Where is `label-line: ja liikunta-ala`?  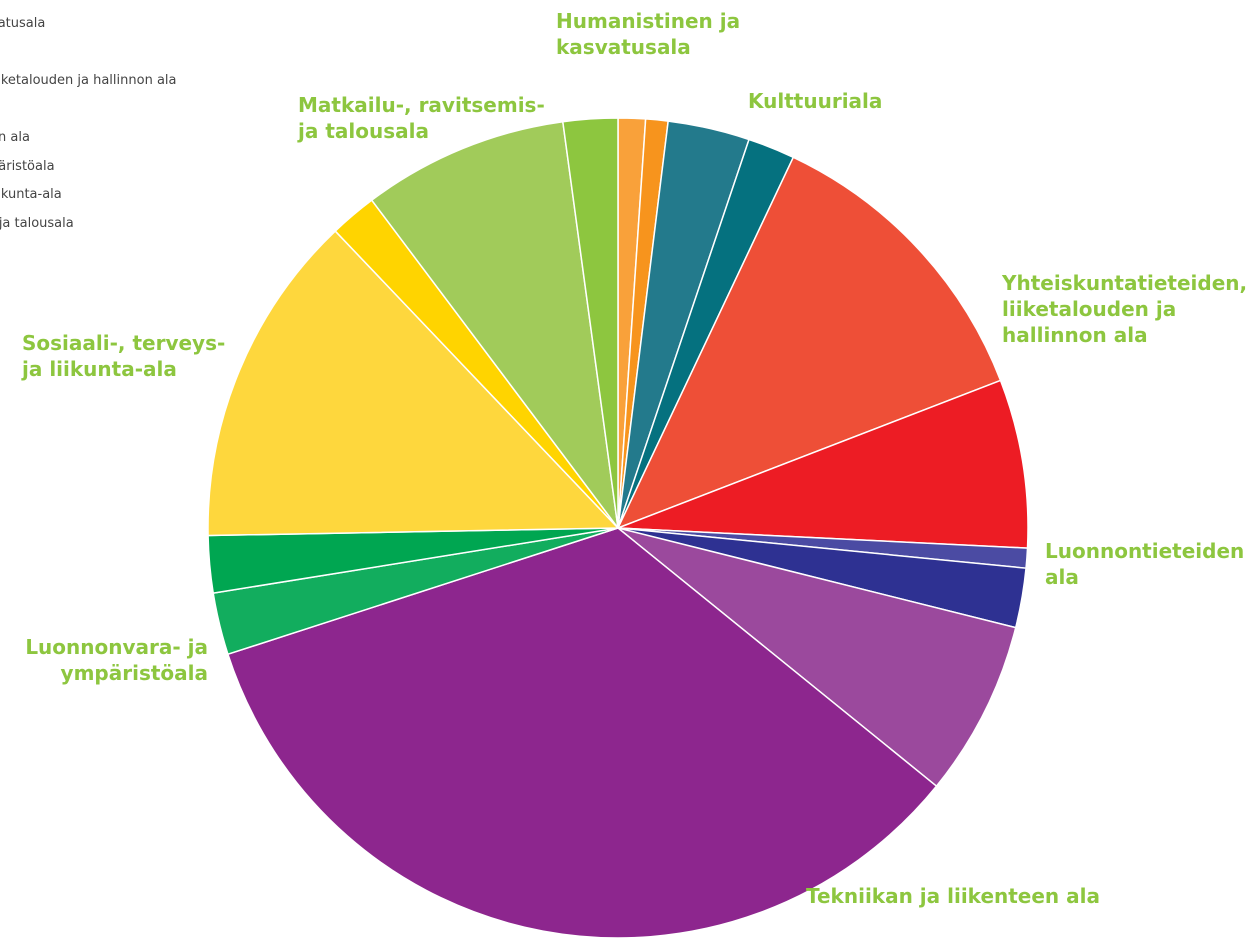
label-line: ja liikunta-ala is located at coordinates (99, 369).